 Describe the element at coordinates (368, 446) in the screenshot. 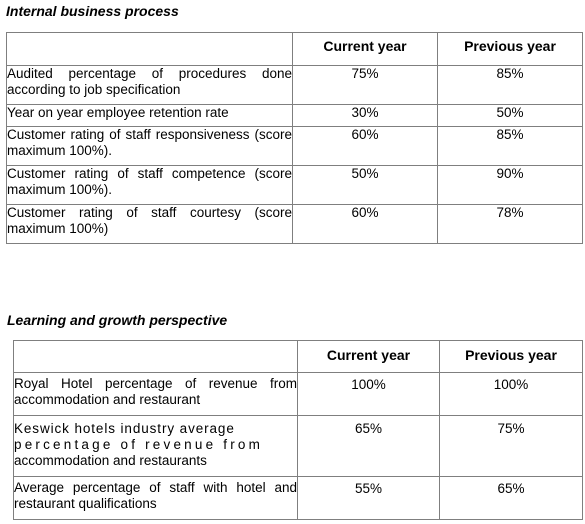

I see `current-year-value: 65%` at that location.